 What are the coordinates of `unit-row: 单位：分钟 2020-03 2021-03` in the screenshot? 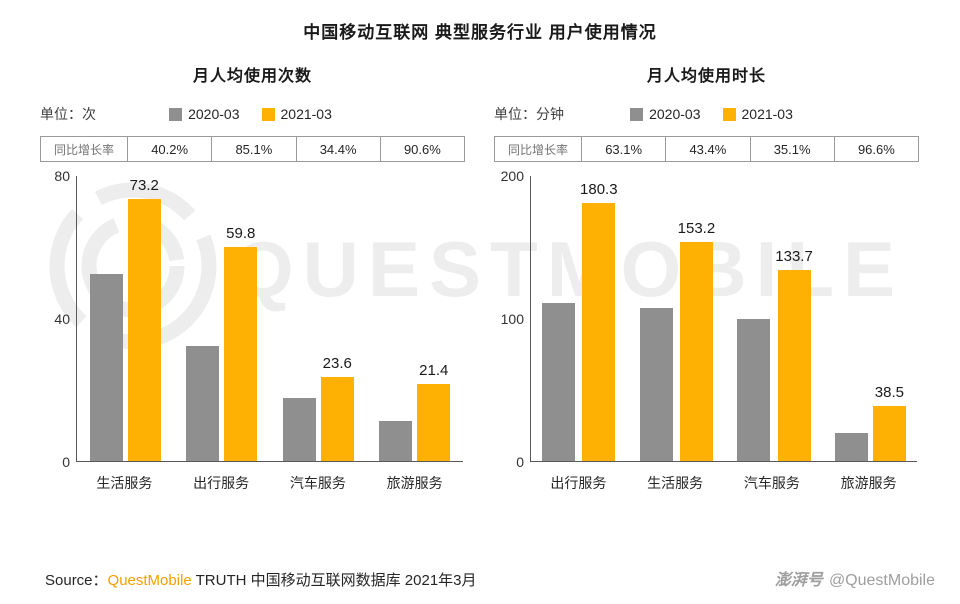 It's located at (706, 114).